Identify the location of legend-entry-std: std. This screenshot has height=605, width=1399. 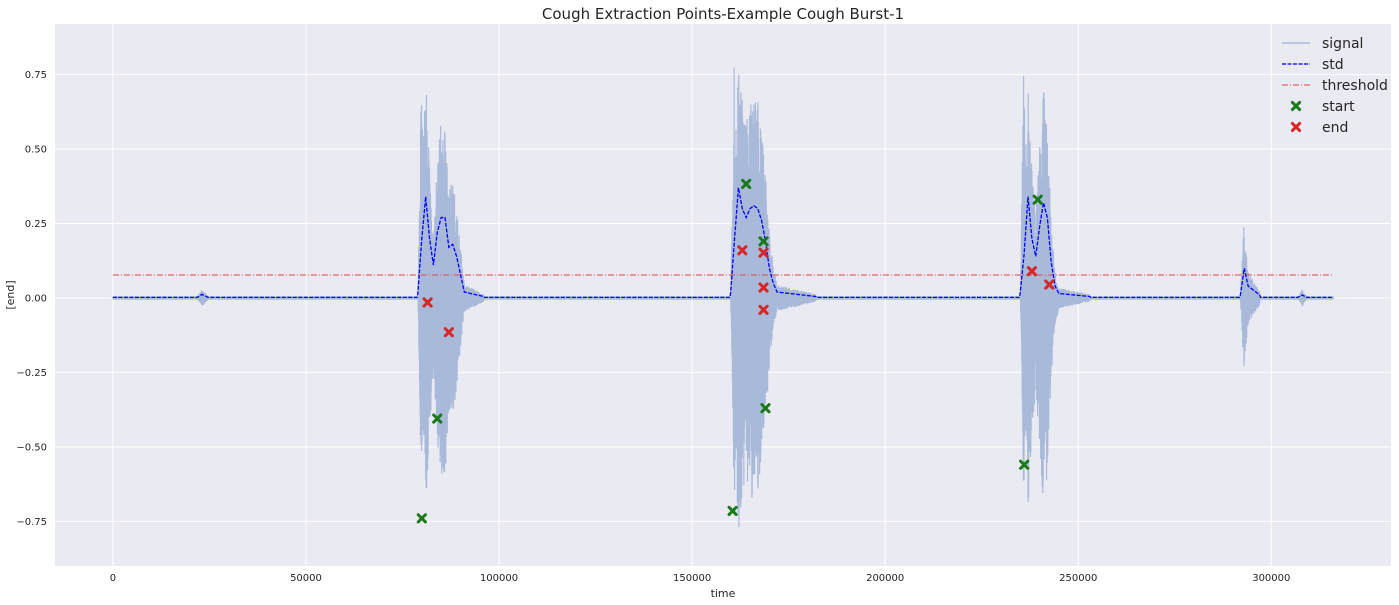
(1313, 65).